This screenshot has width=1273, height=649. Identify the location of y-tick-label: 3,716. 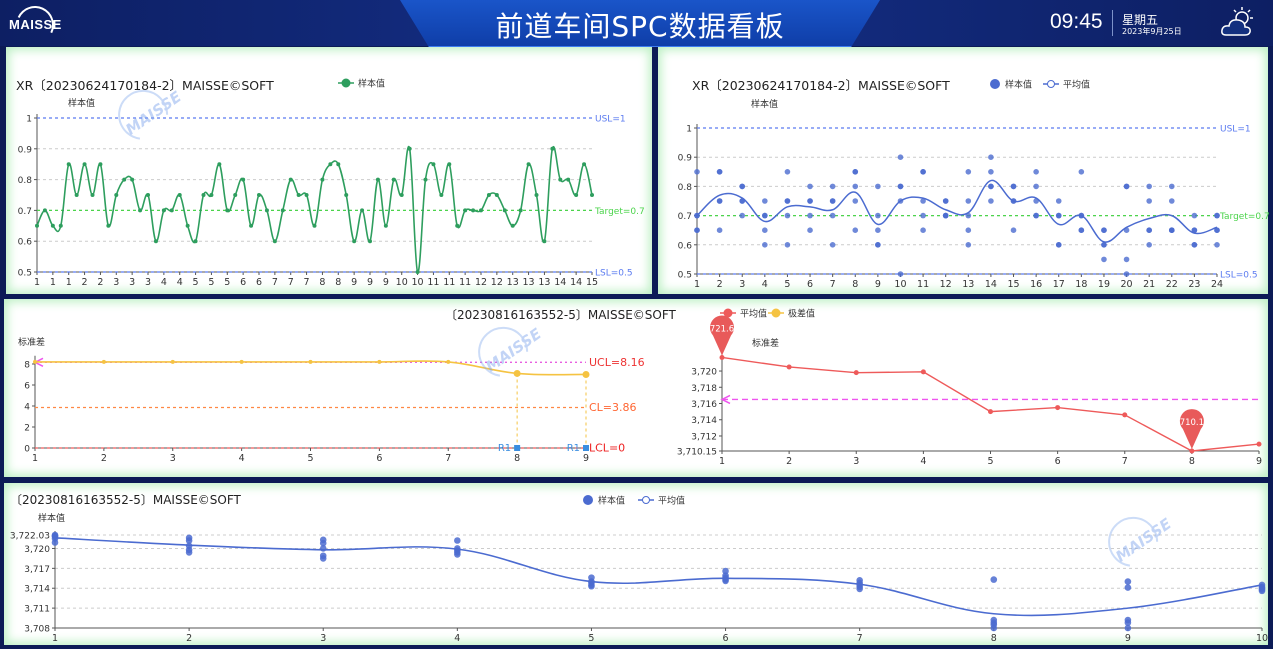
(704, 405).